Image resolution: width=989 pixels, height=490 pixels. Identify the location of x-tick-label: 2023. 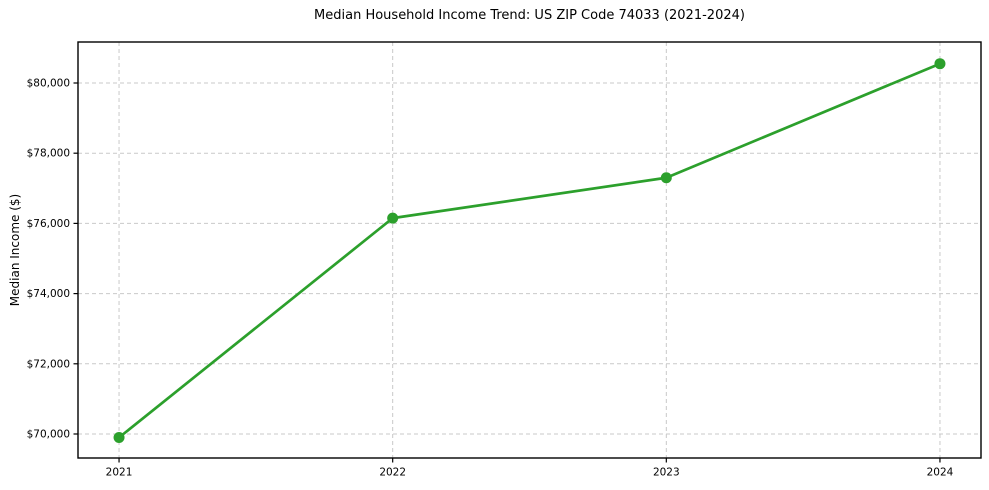
(666, 473).